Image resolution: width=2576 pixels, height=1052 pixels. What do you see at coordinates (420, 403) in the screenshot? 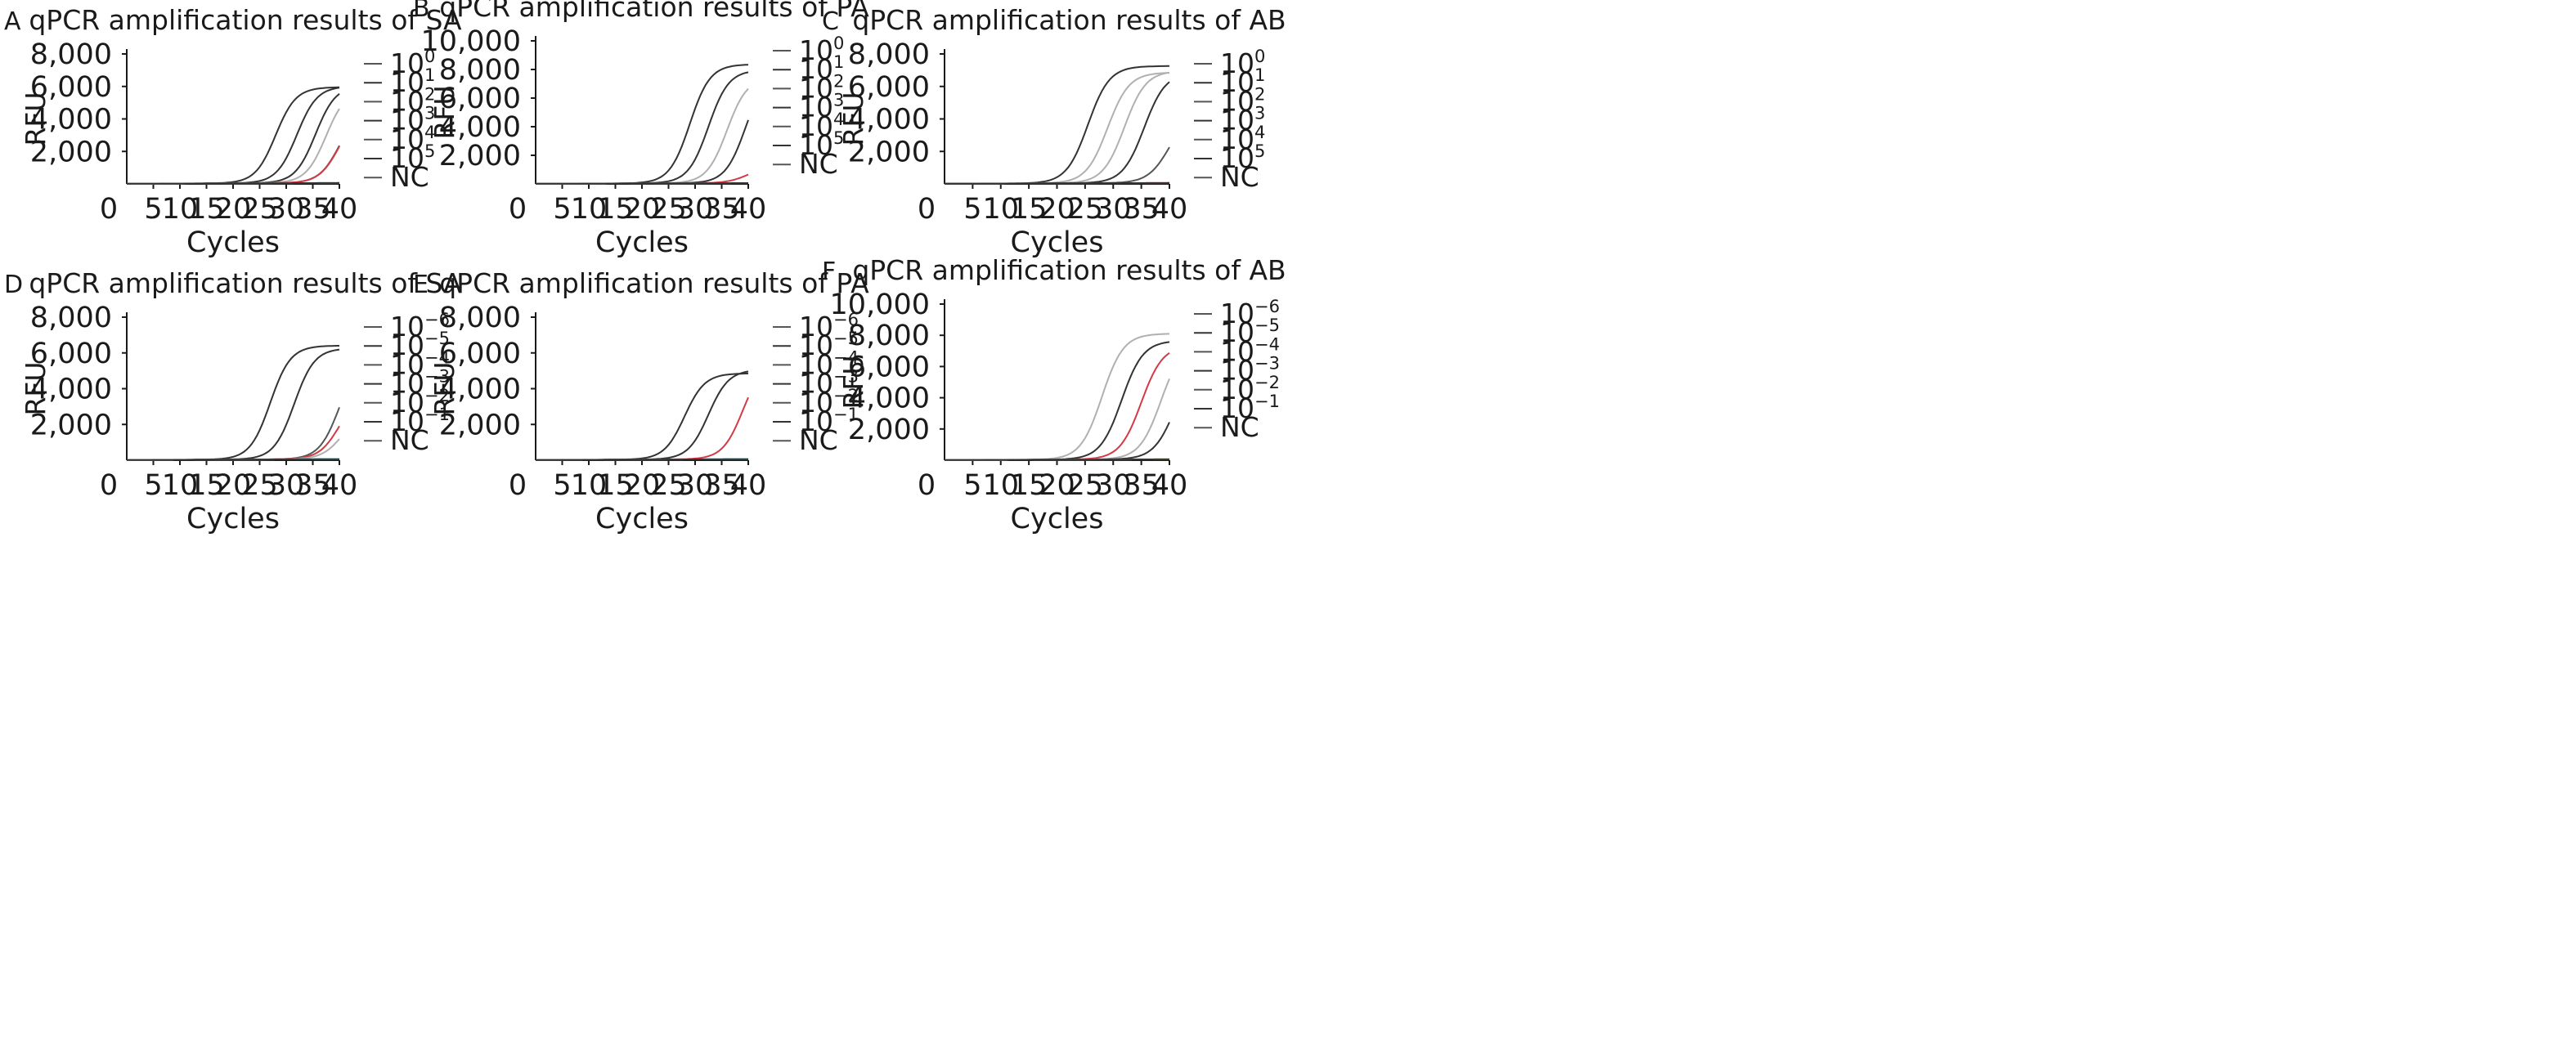
I see `legend-label: 10−2` at bounding box center [420, 403].